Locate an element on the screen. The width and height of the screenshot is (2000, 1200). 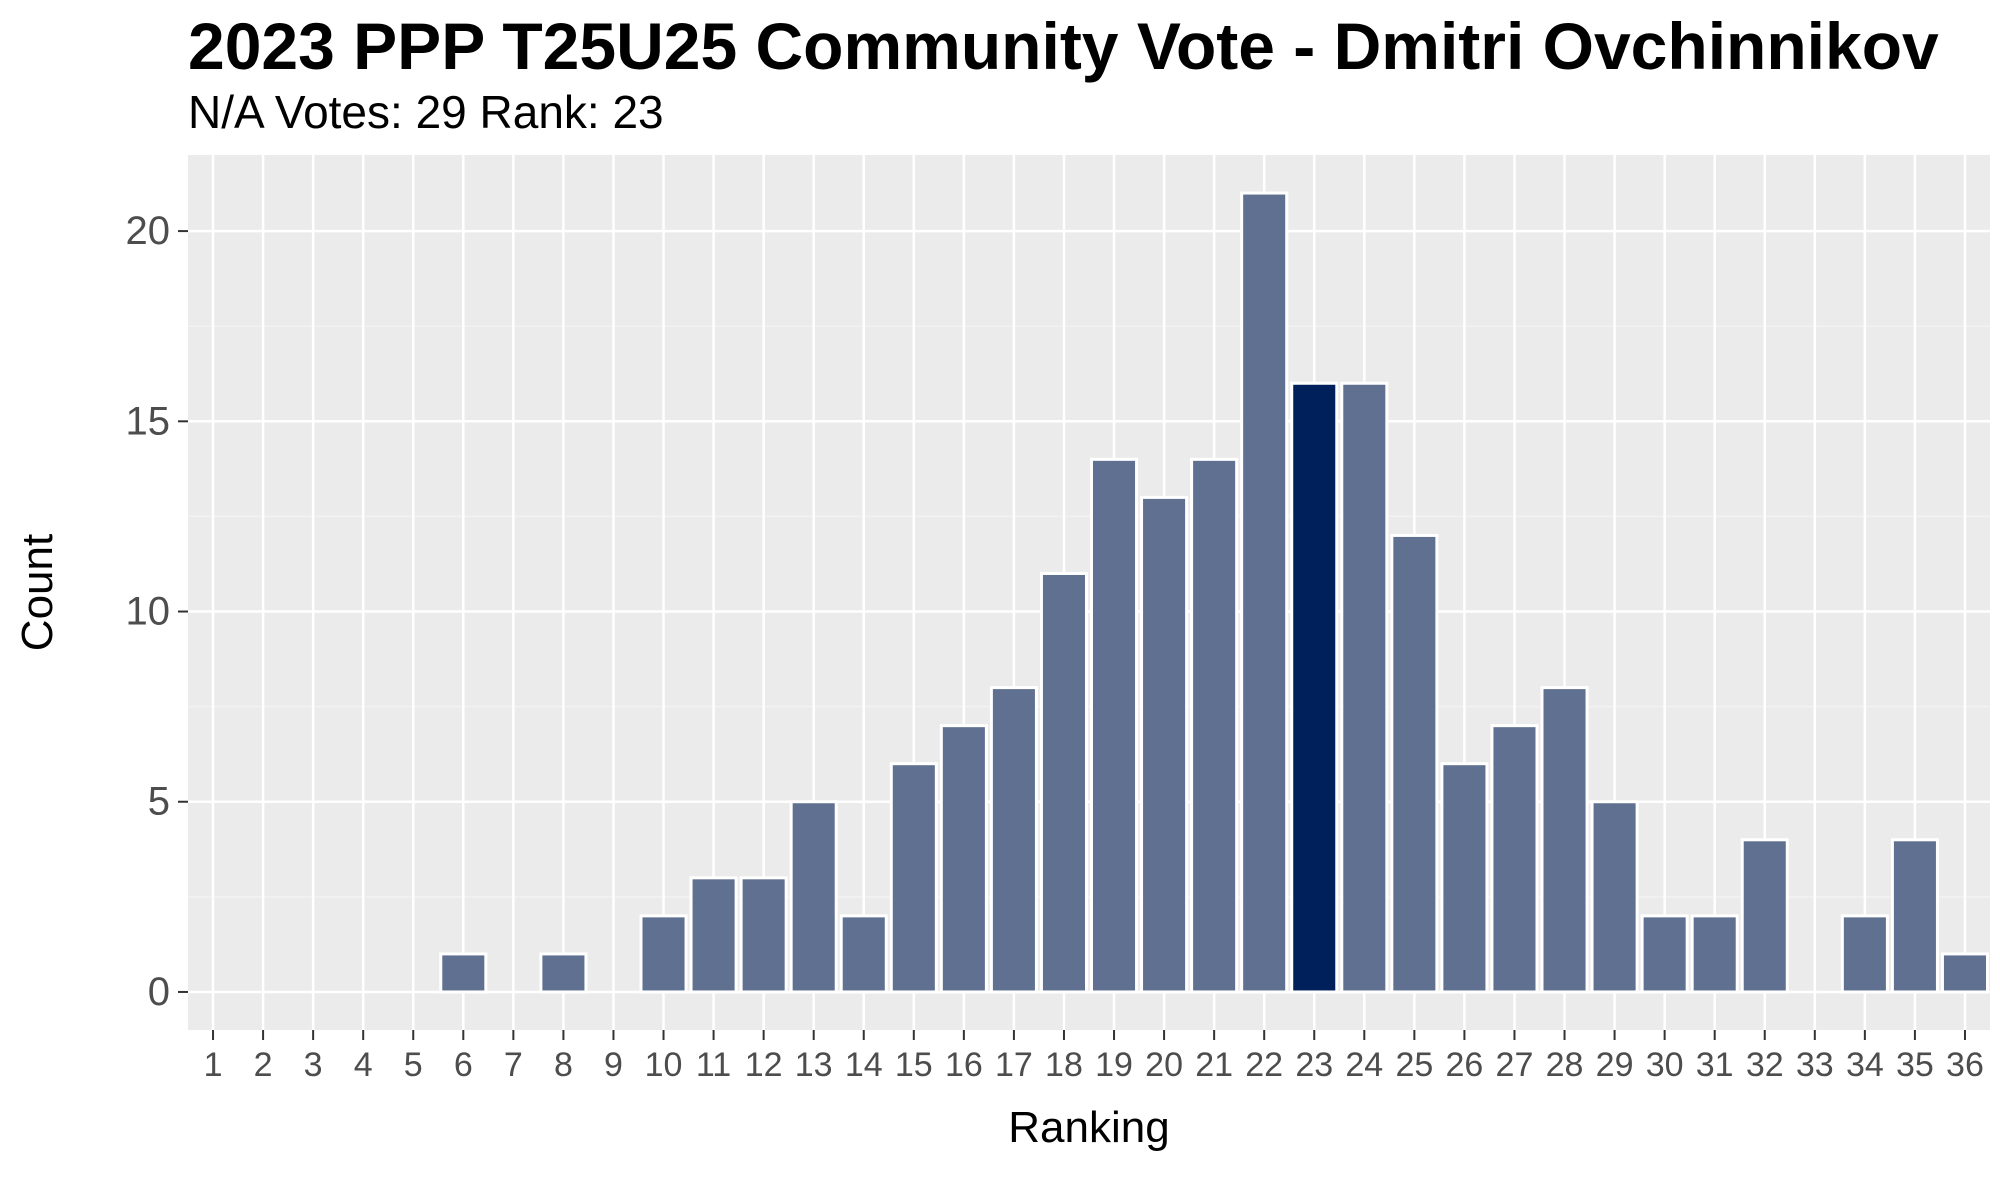
x-tick-label: 29 is located at coordinates (1615, 1065).